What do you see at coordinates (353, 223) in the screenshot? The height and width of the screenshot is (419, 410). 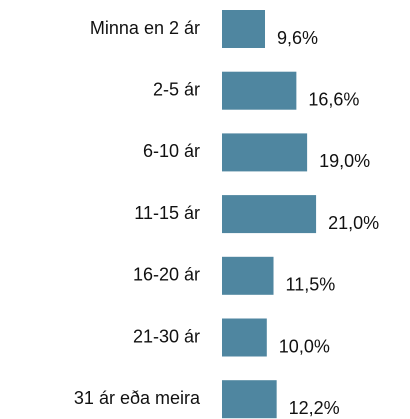 I see `value-label: 21,0%` at bounding box center [353, 223].